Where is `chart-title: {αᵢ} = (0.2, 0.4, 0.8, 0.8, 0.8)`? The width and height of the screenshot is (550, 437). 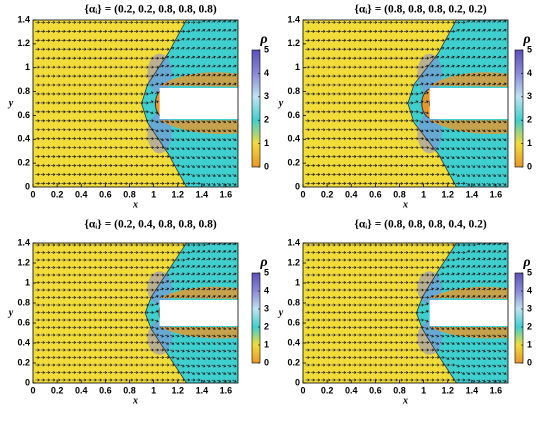 chart-title: {αᵢ} = (0.2, 0.4, 0.8, 0.8, 0.8) is located at coordinates (150, 225).